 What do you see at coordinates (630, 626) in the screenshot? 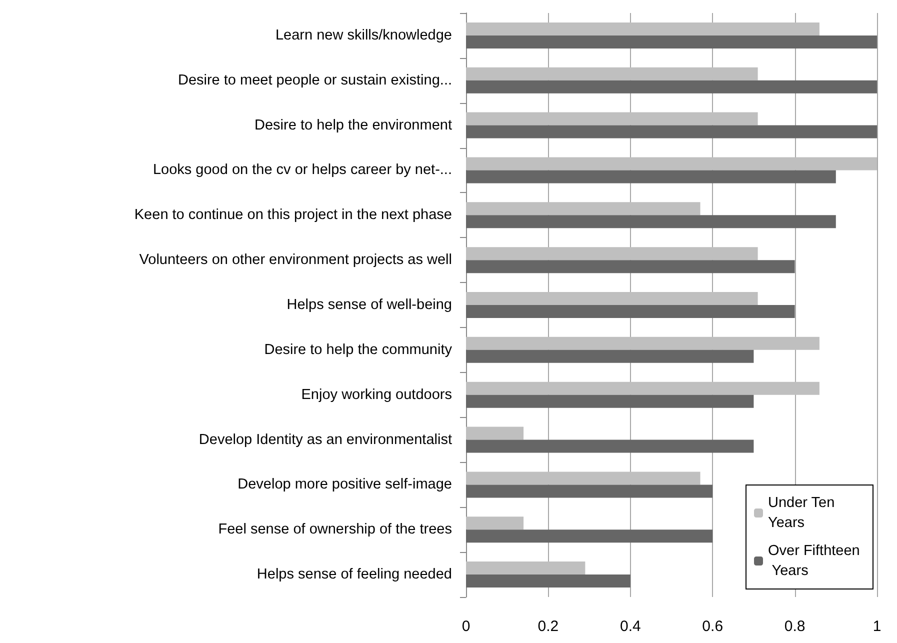
I see `x-tick-label: 0.4` at bounding box center [630, 626].